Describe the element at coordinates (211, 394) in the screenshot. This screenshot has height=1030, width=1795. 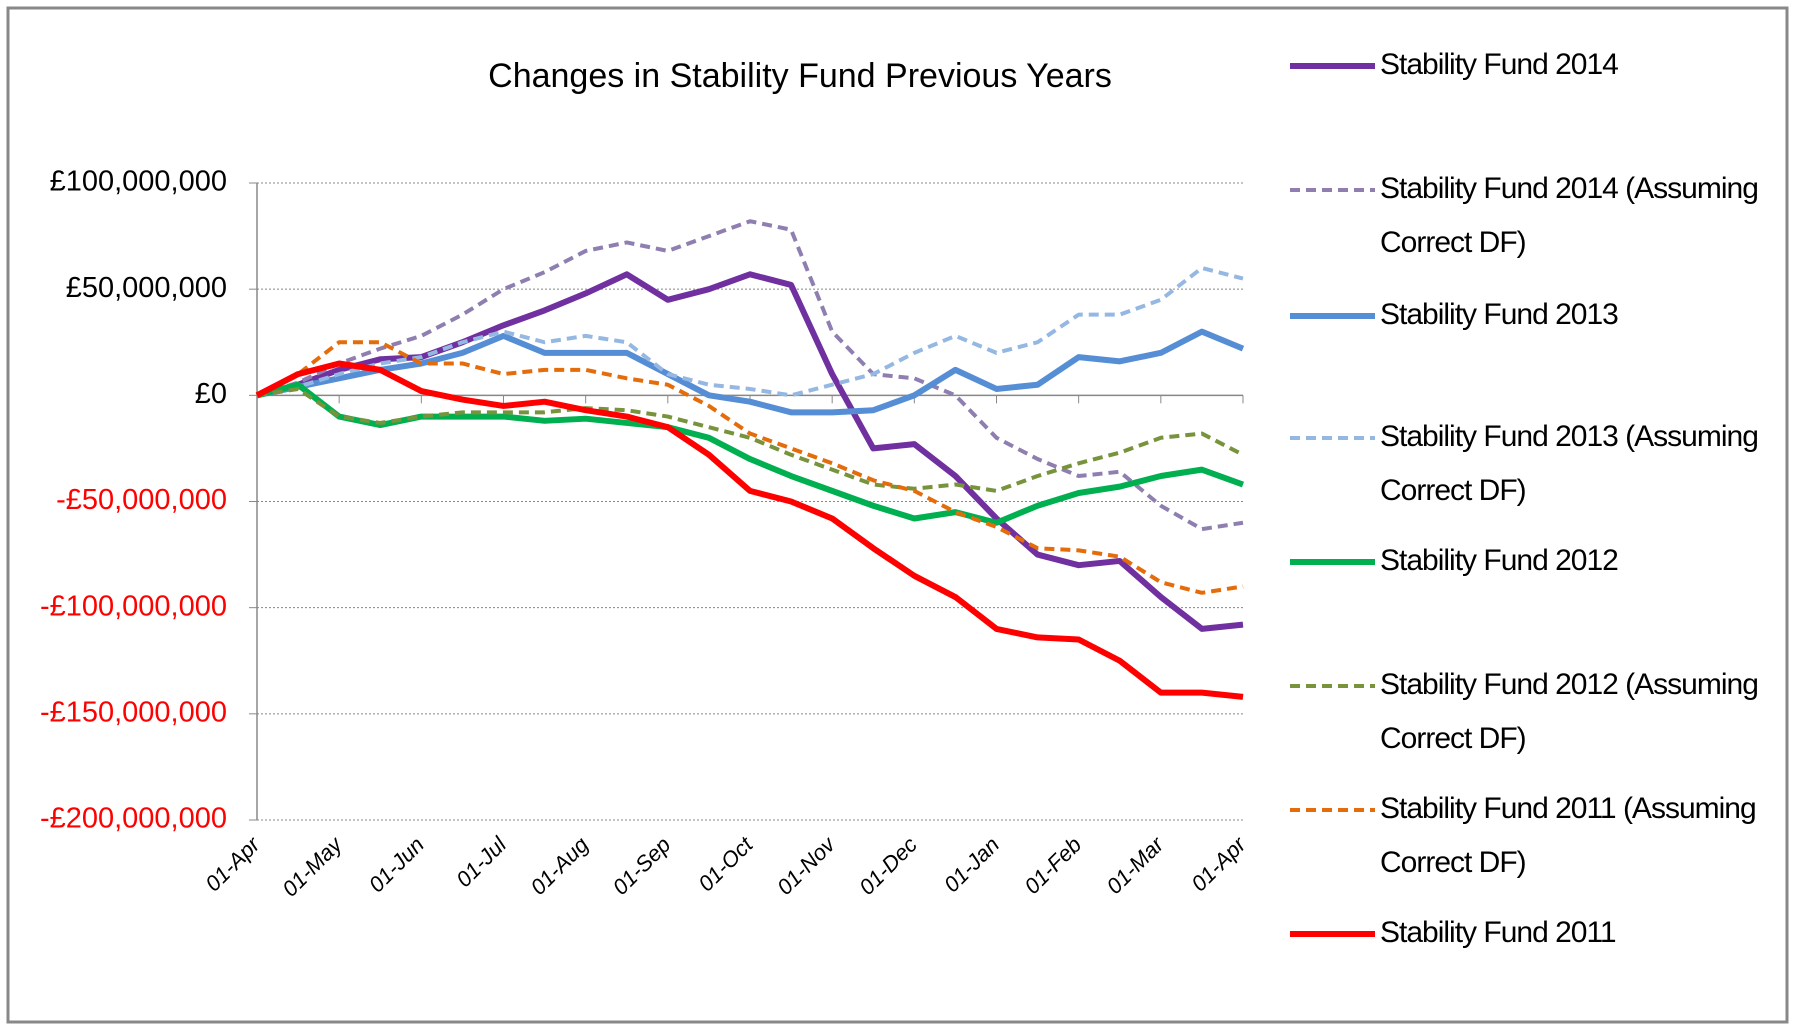
I see `y-tick-label: £0` at that location.